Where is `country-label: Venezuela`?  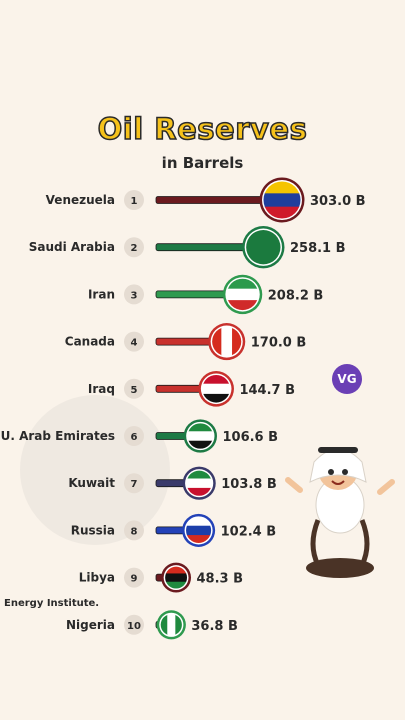 country-label: Venezuela is located at coordinates (80, 200).